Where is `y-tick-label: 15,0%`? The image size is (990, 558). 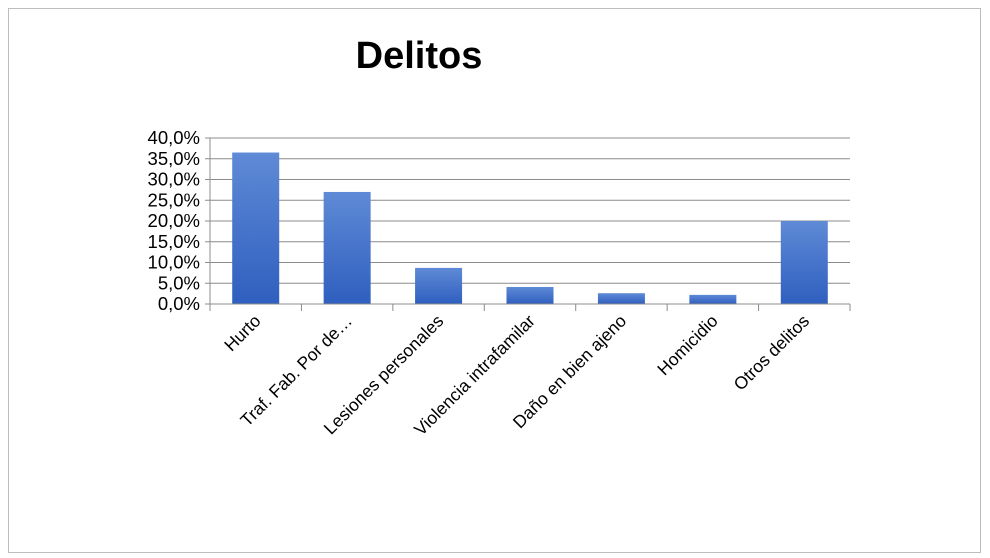 y-tick-label: 15,0% is located at coordinates (174, 241).